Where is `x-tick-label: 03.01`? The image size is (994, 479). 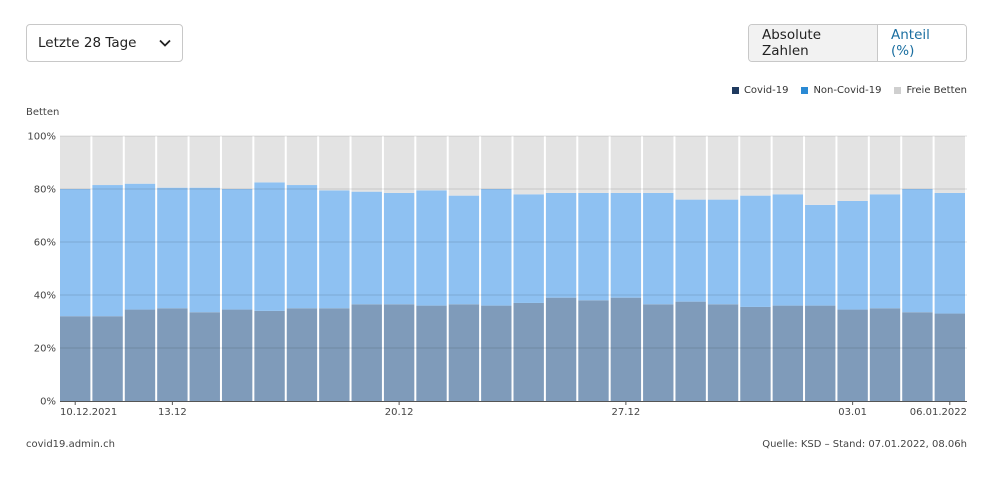
x-tick-label: 03.01 is located at coordinates (852, 412).